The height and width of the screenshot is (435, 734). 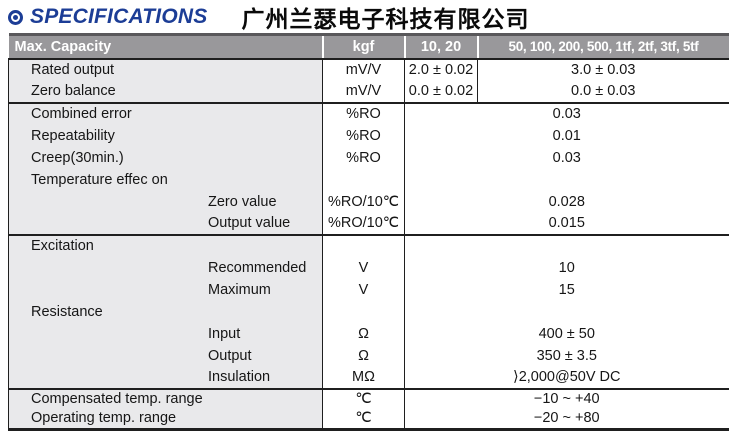 I want to click on header-unit: kgf, so click(x=363, y=46).